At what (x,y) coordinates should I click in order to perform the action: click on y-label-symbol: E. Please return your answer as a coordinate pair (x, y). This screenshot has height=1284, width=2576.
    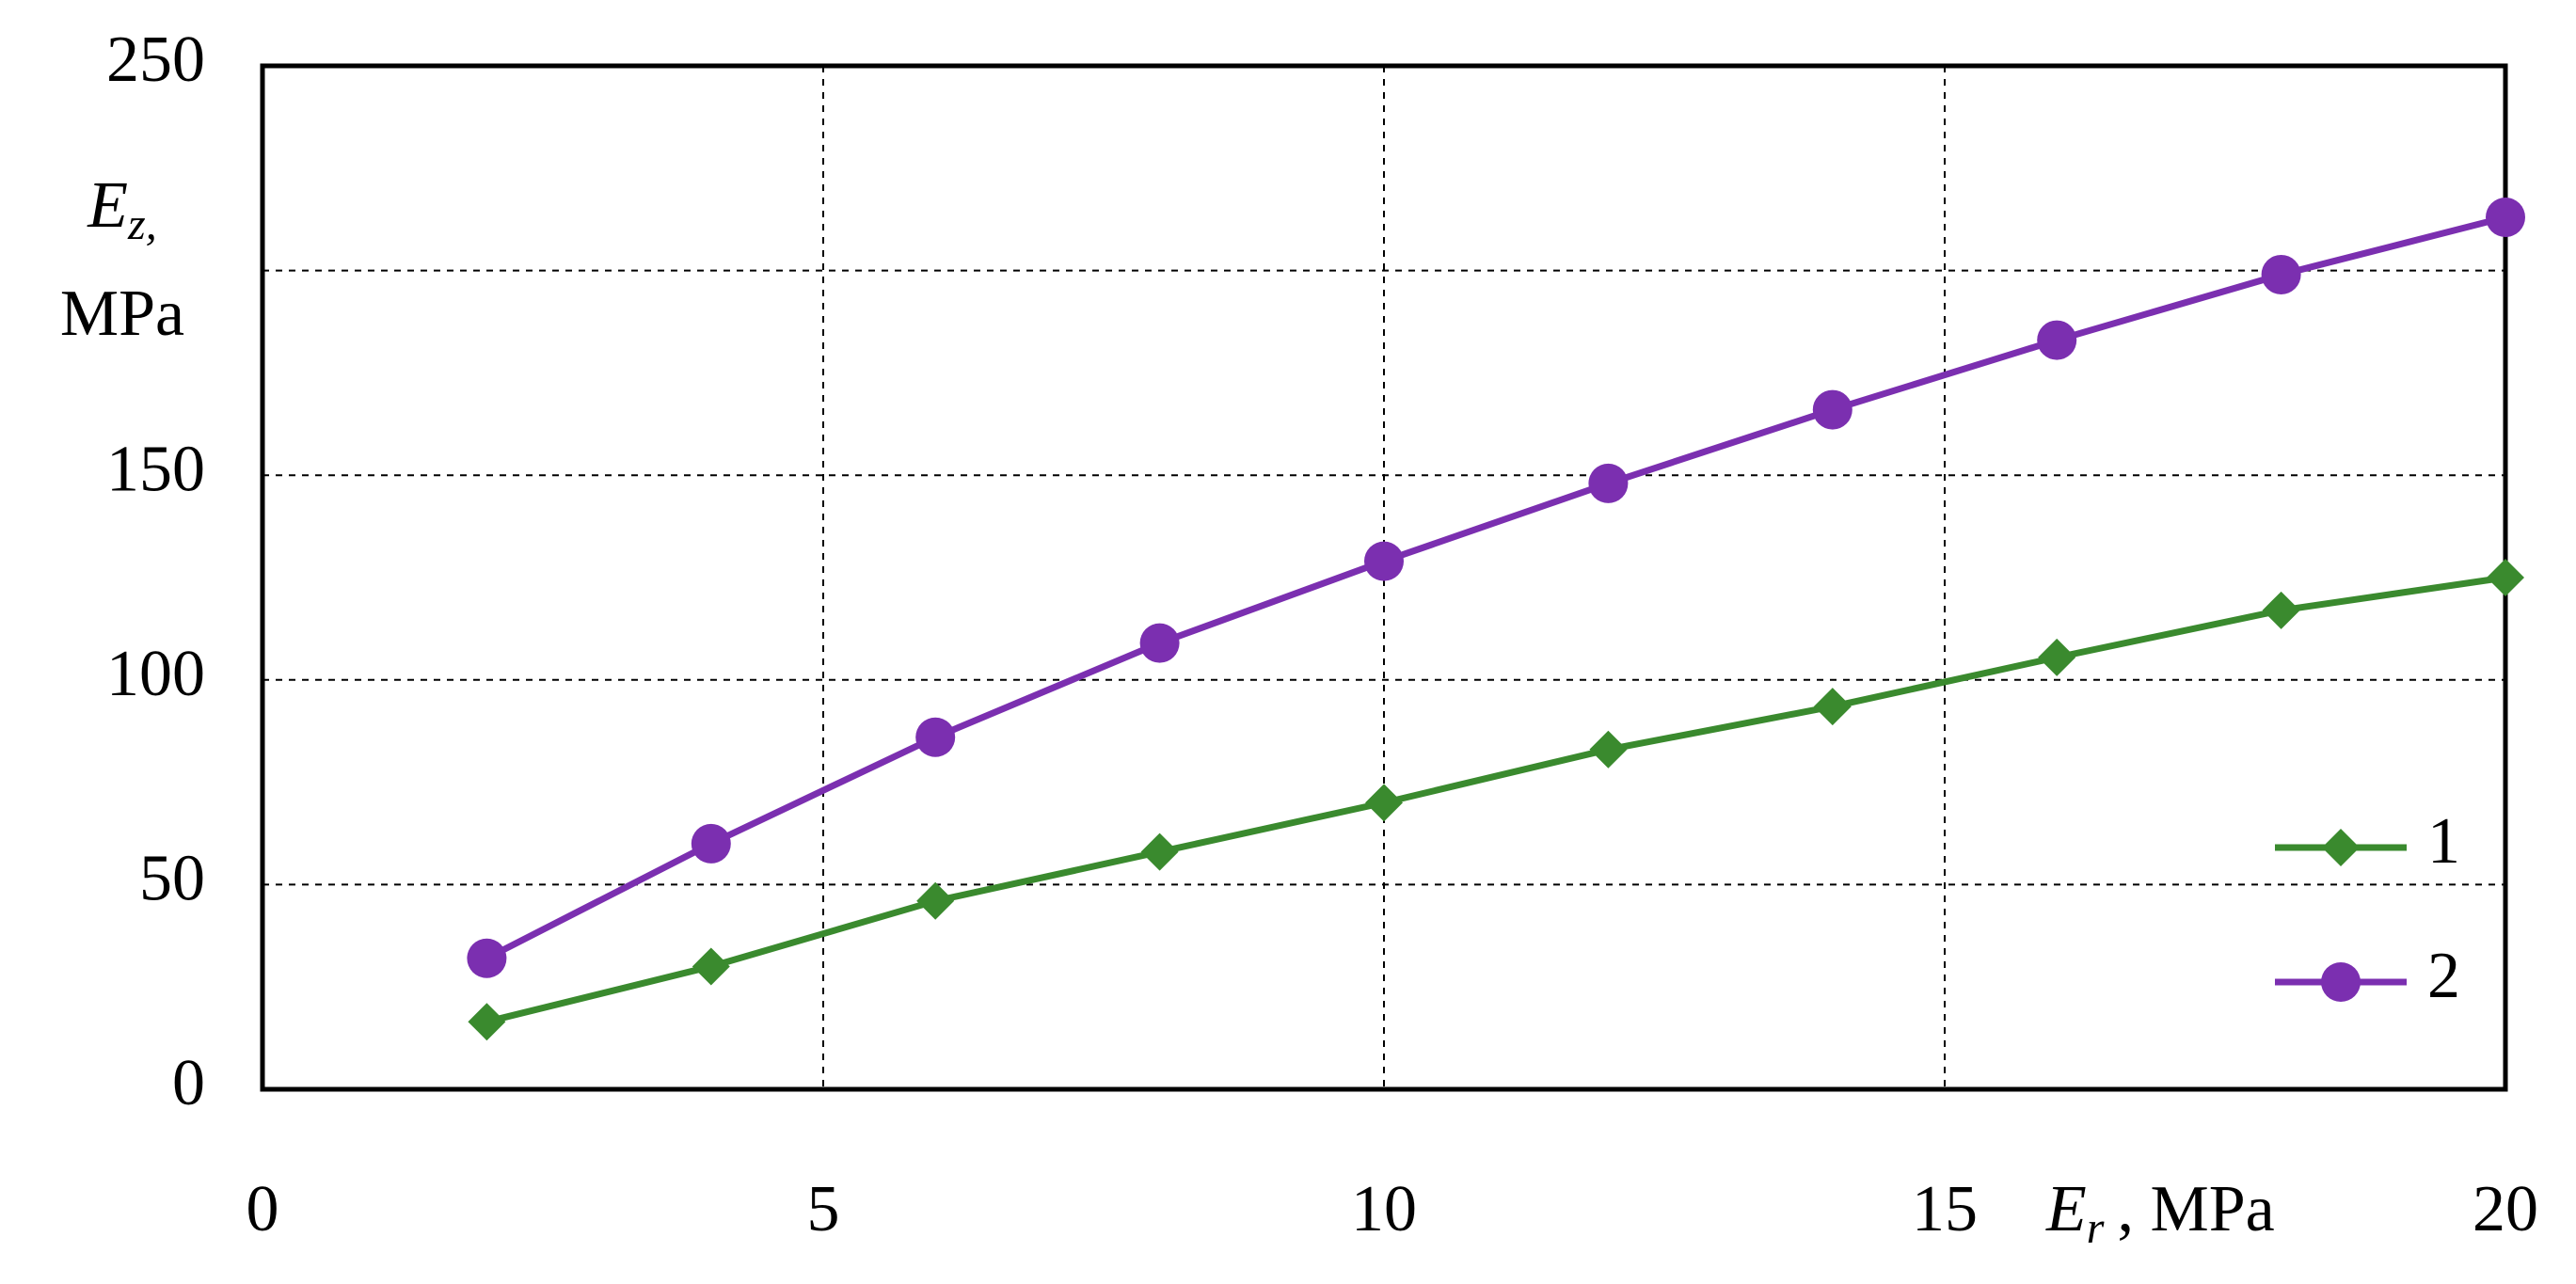
    Looking at the image, I should click on (108, 205).